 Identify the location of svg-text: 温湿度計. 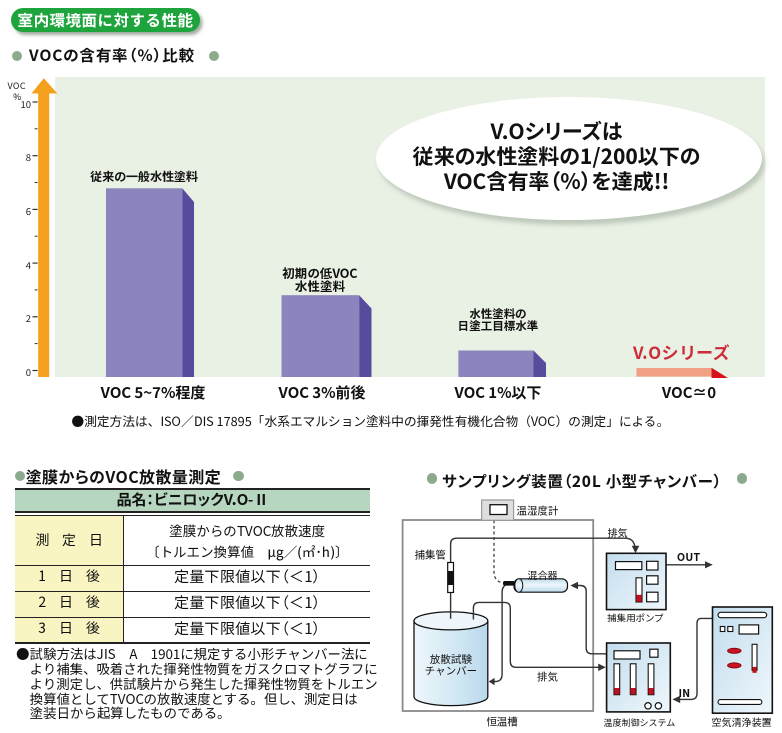
(538, 511).